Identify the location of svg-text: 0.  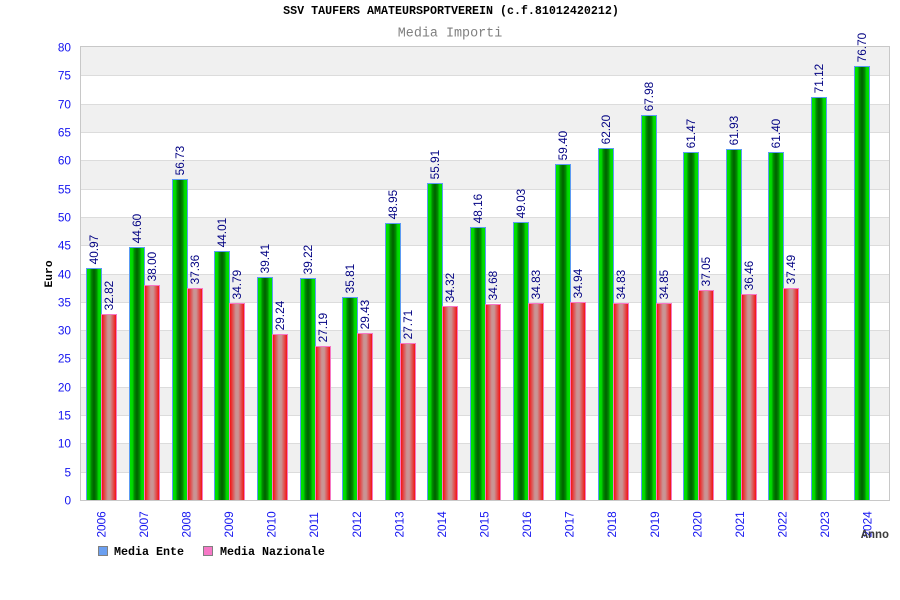
(67, 500).